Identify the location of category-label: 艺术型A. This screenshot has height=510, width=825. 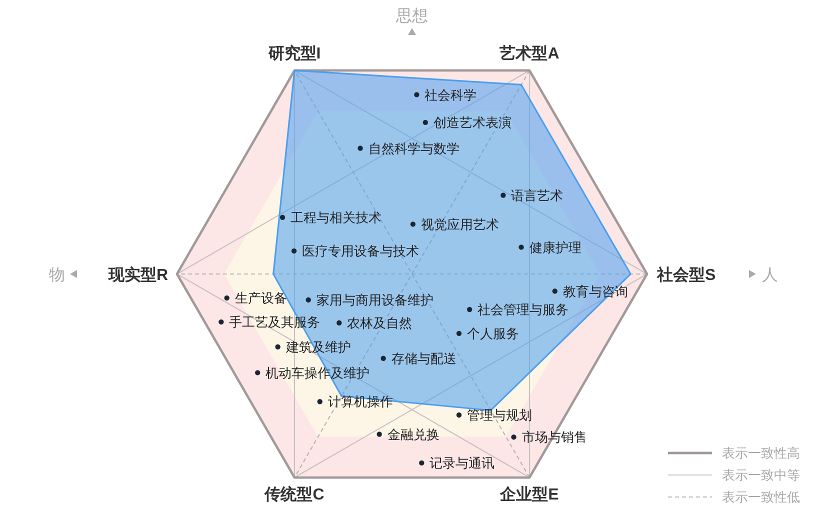
(530, 53).